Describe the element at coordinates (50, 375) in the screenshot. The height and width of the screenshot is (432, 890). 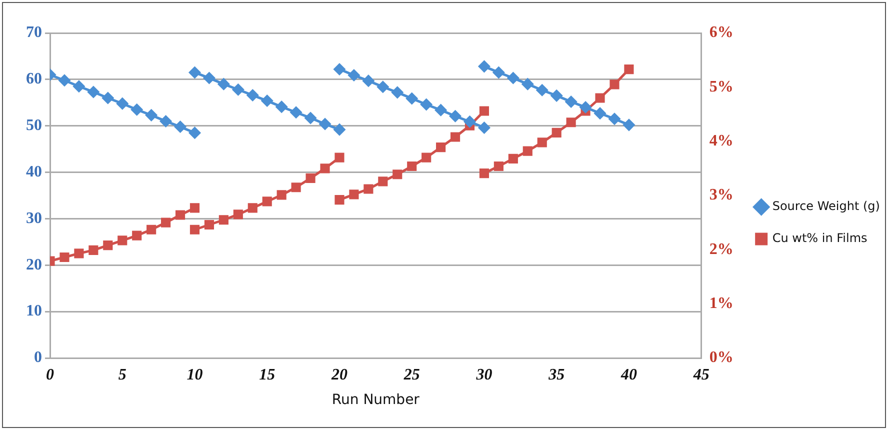
I see `x-tick-label: 0` at that location.